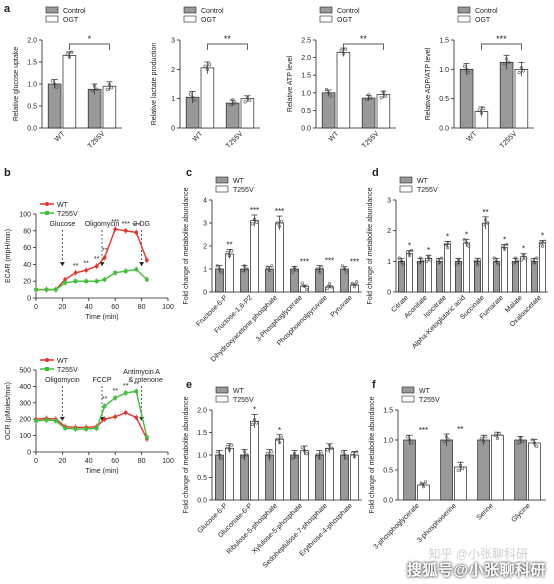 Image resolution: width=554 pixels, height=584 pixels. What do you see at coordinates (71, 20) in the screenshot?
I see `legend-entry: OGT` at bounding box center [71, 20].